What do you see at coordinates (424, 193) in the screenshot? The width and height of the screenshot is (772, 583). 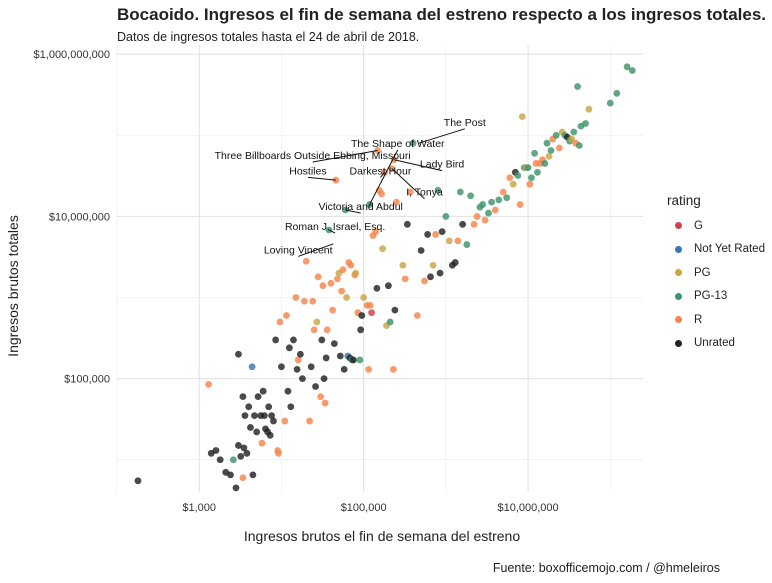 I see `annotation-label: I, Tonya` at bounding box center [424, 193].